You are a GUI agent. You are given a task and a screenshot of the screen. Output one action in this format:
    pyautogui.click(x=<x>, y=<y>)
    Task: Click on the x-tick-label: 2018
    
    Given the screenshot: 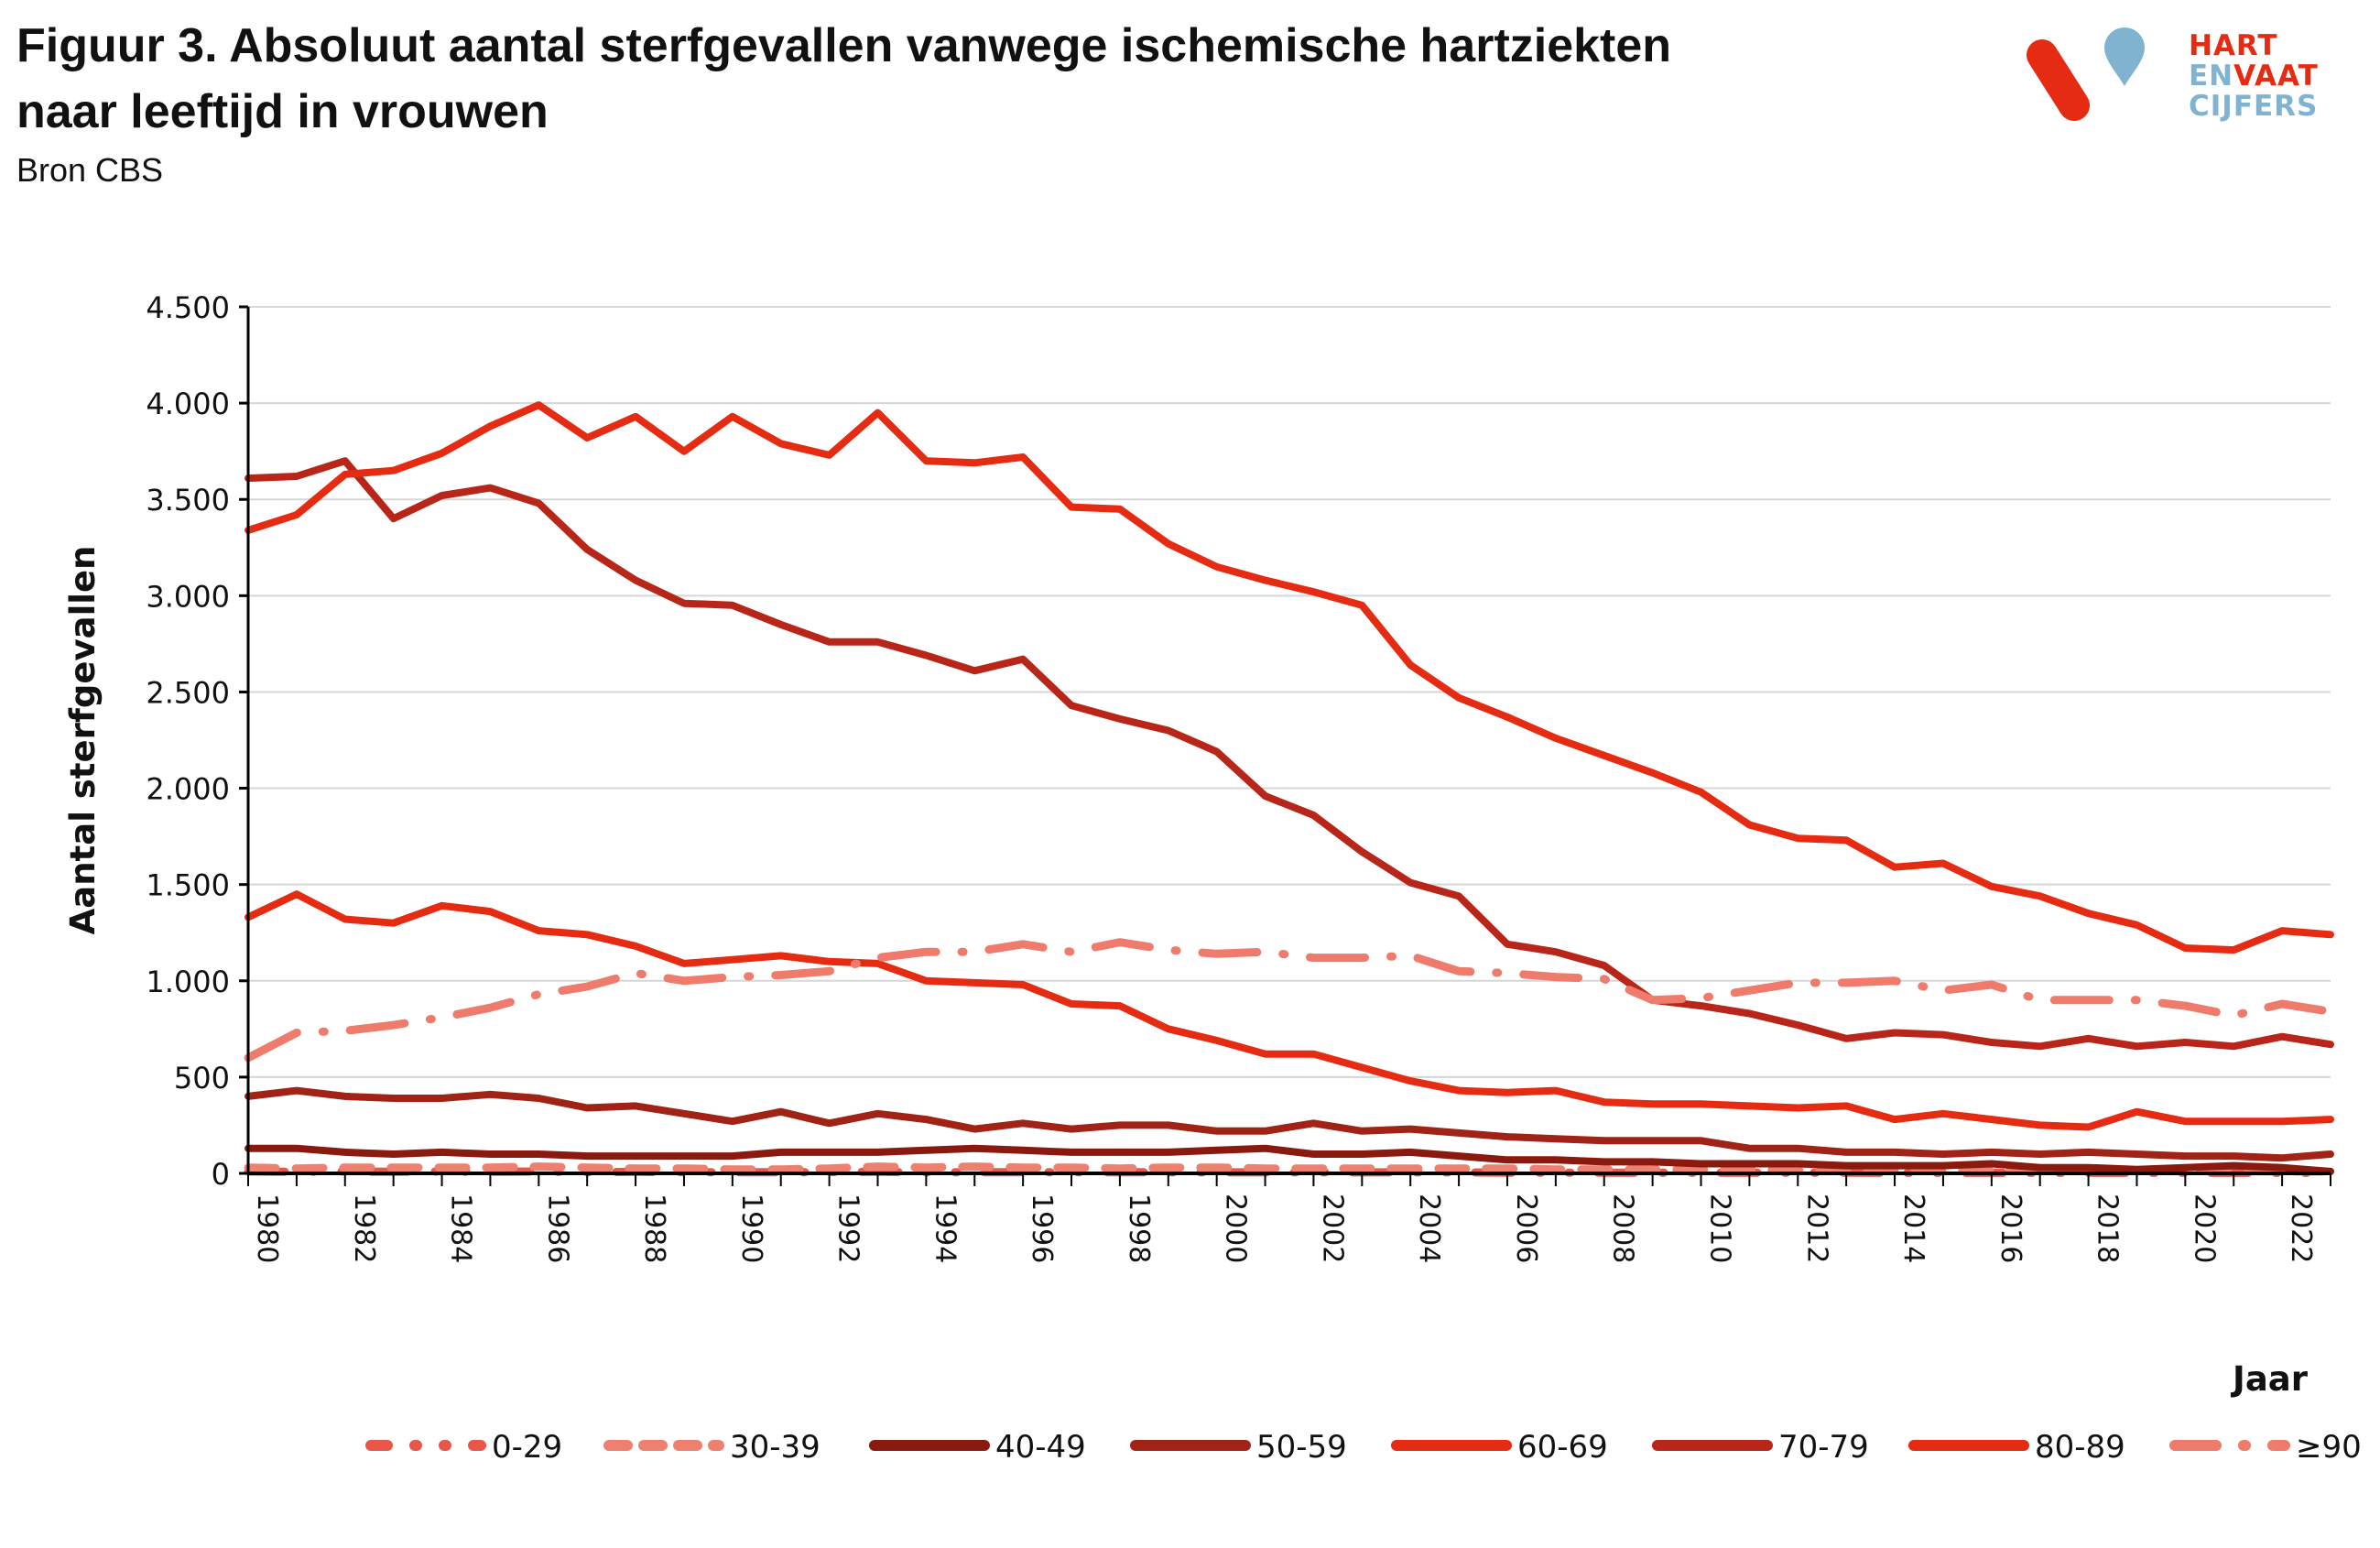 What is the action you would take?
    pyautogui.click(x=2108, y=1228)
    